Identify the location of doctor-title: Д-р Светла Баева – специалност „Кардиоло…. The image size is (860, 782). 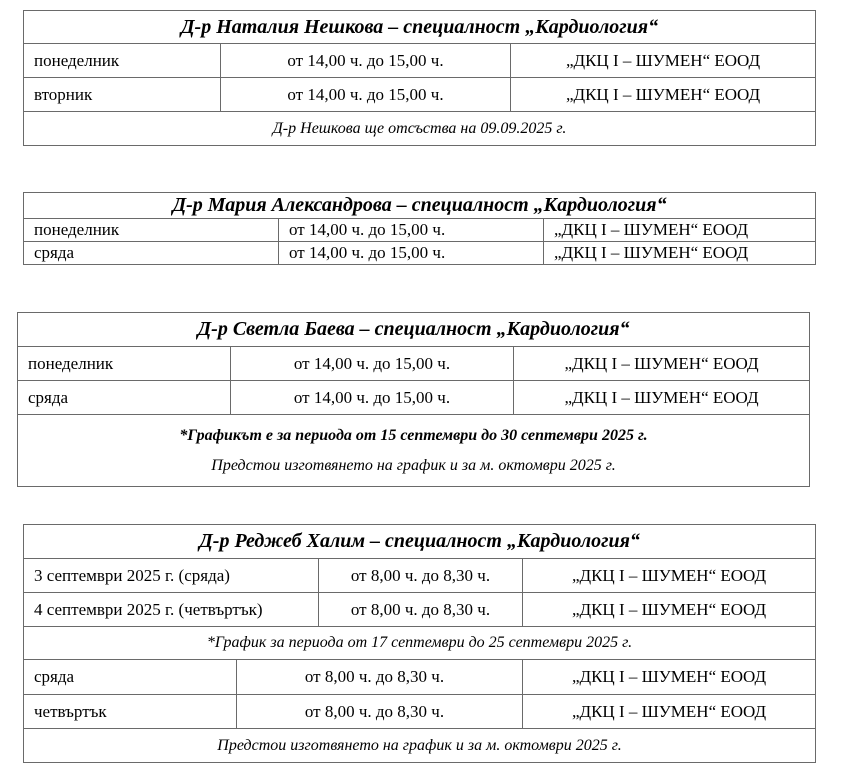
(413, 329).